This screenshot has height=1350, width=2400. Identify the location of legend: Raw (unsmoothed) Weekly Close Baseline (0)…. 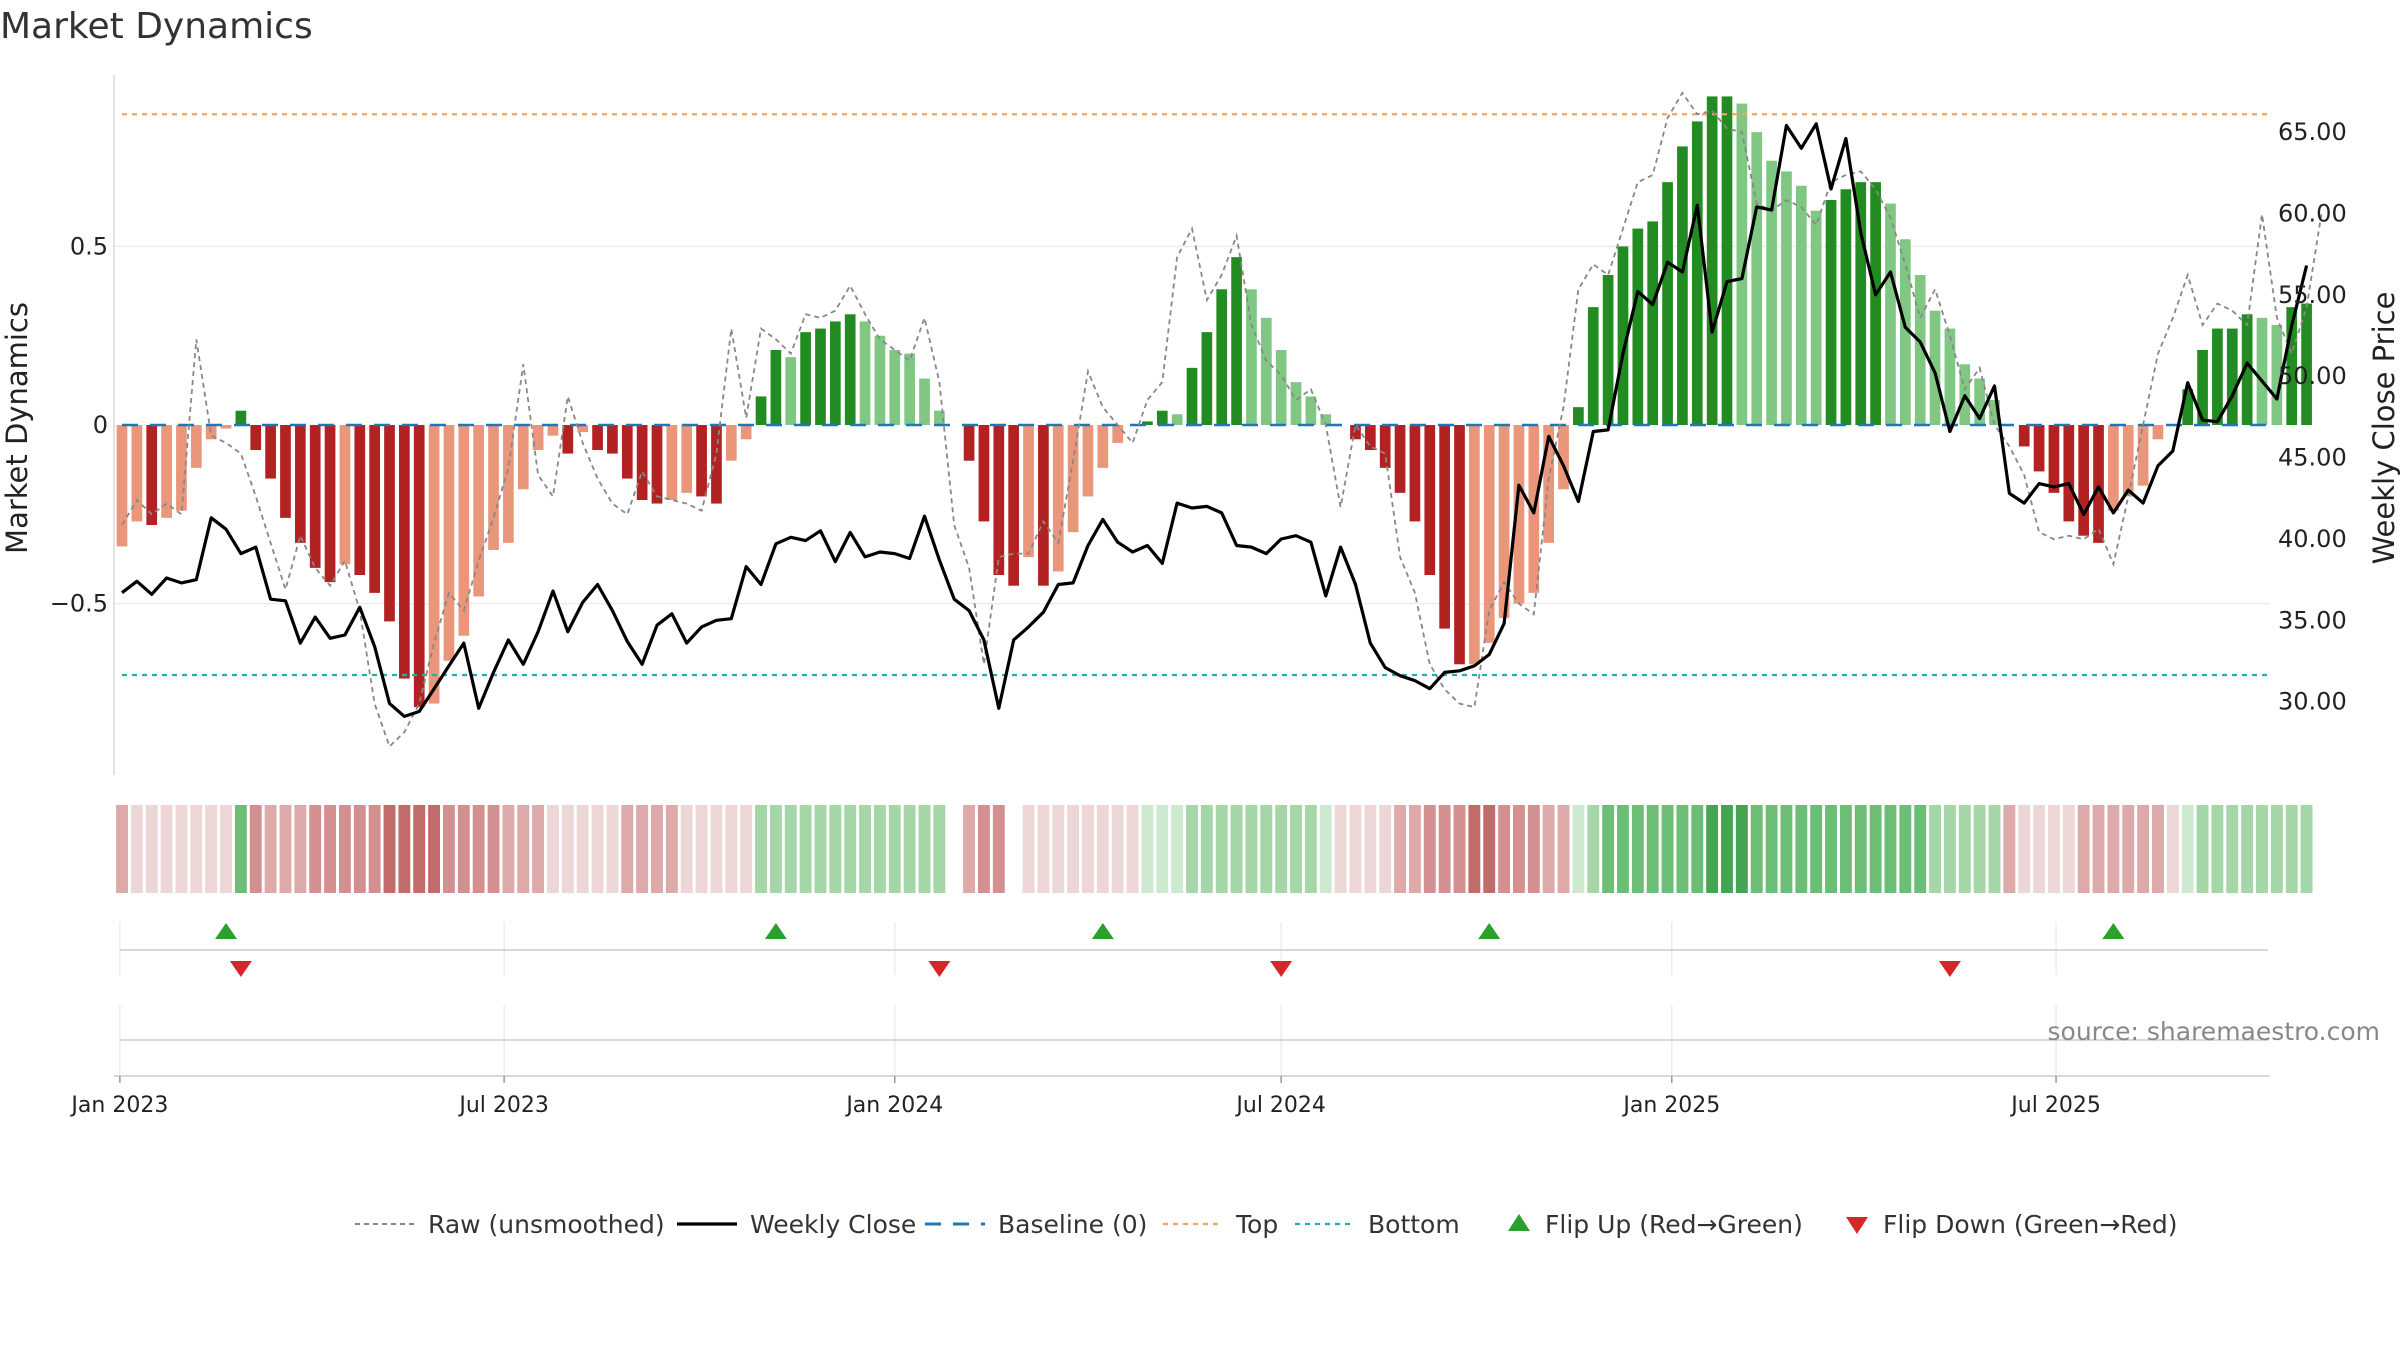
(1266, 1224).